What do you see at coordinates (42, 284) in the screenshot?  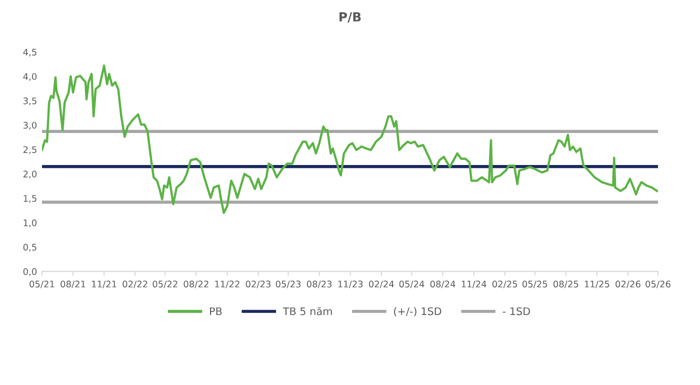 I see `x-tick-label: 05/21` at bounding box center [42, 284].